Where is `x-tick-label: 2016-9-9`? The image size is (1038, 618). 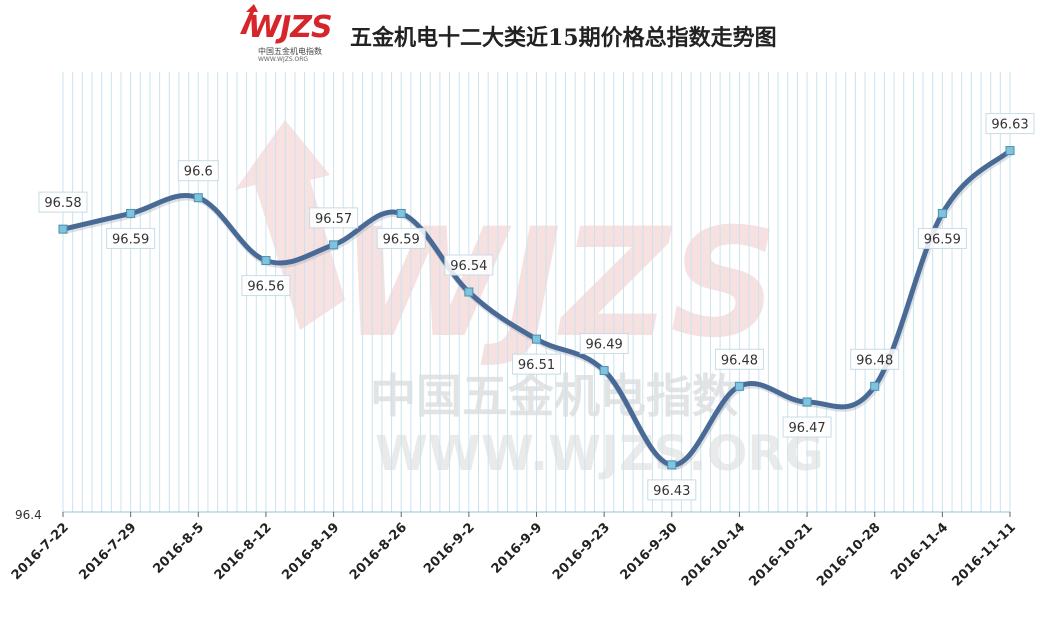
x-tick-label: 2016-9-9 is located at coordinates (517, 548).